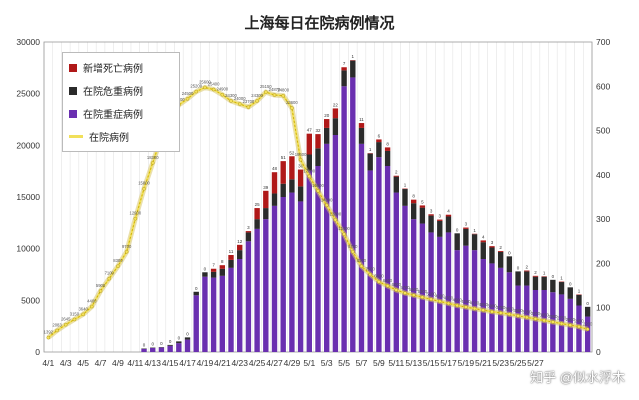 The height and width of the screenshot is (400, 639). Describe the element at coordinates (28, 197) in the screenshot. I see `y-left-tick-label: 15000` at that location.